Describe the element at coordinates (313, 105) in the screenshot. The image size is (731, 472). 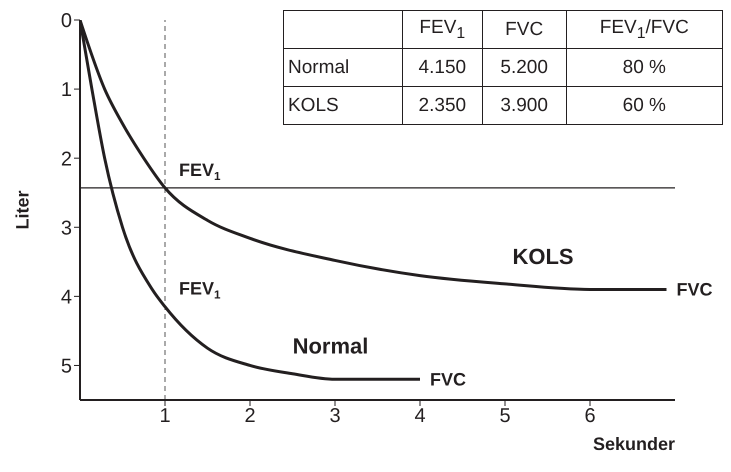
I see `annotation: KOLS` at that location.